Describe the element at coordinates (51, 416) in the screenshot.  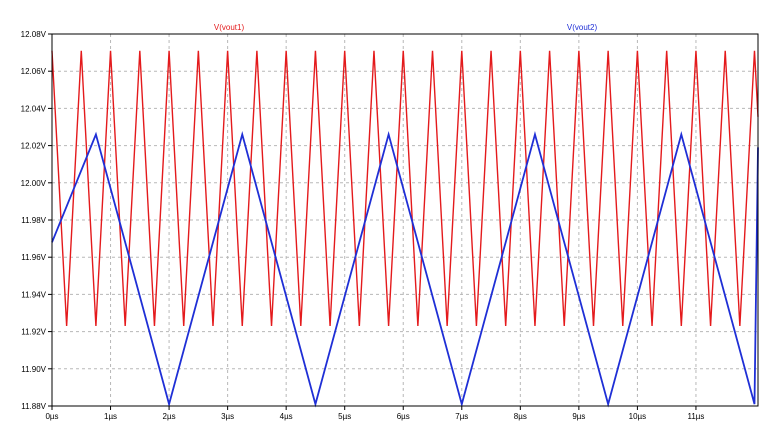
I see `x-tick-label: 0µs` at that location.